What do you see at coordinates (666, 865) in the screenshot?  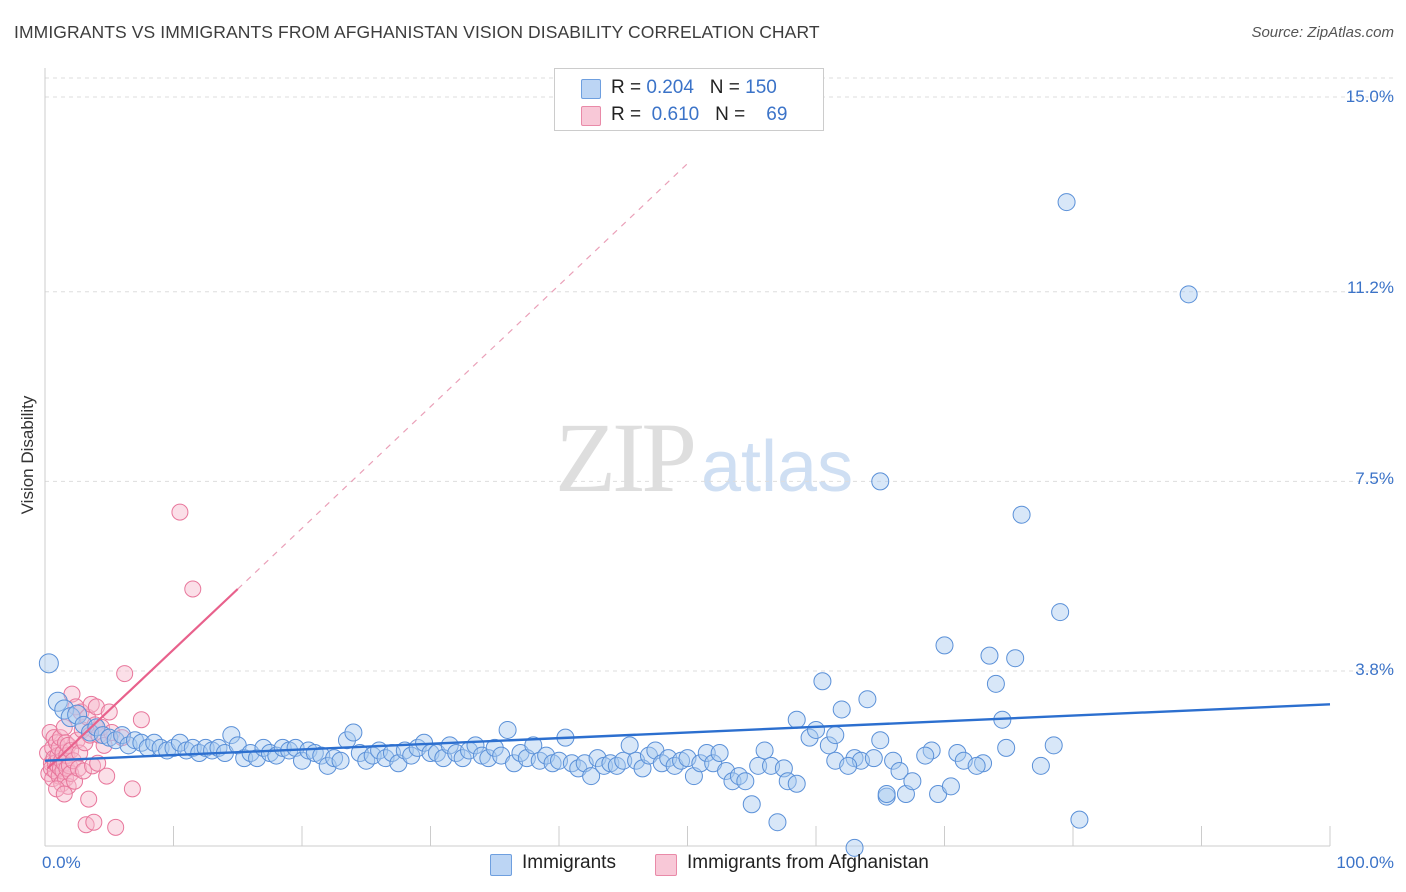 I see `bottom-legend-swatch-pink` at bounding box center [666, 865].